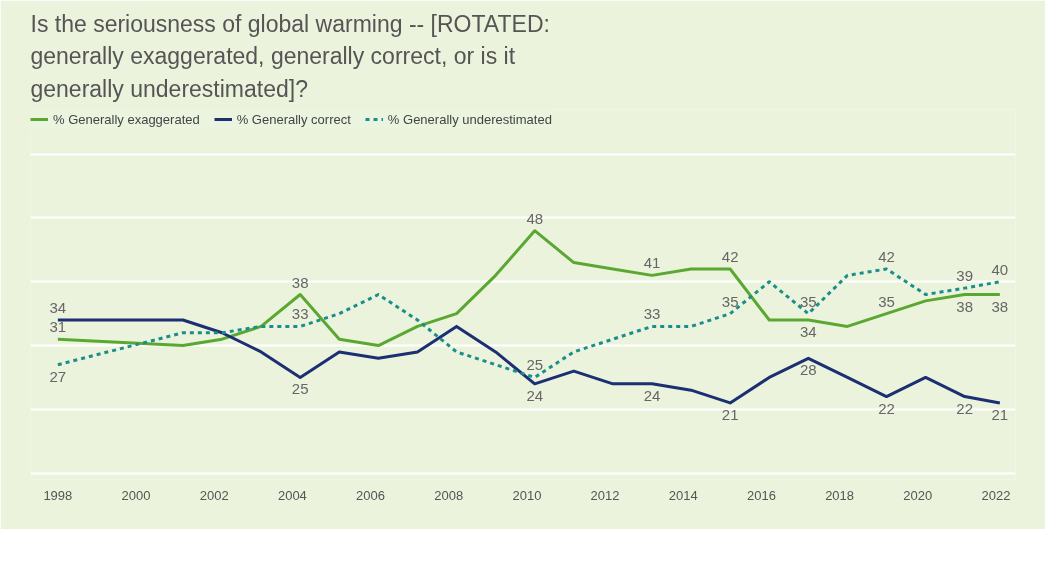 Image resolution: width=1055 pixels, height=588 pixels. I want to click on x-tick-label: 2014, so click(683, 495).